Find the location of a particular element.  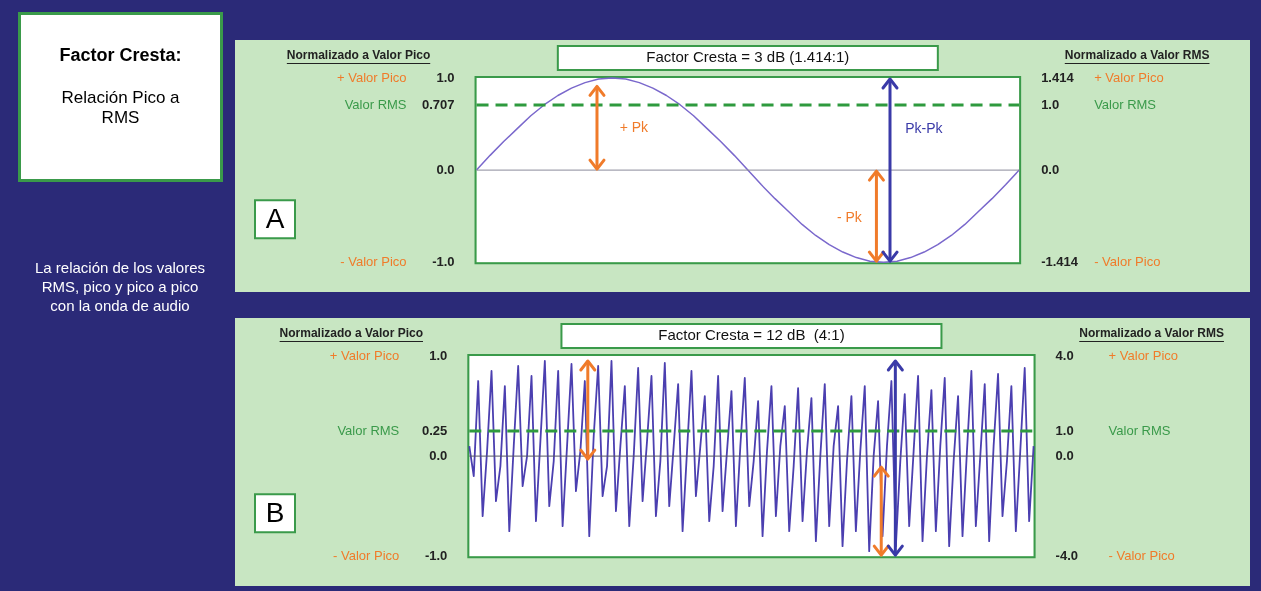

y-tick-label: 0.25 is located at coordinates (434, 430).